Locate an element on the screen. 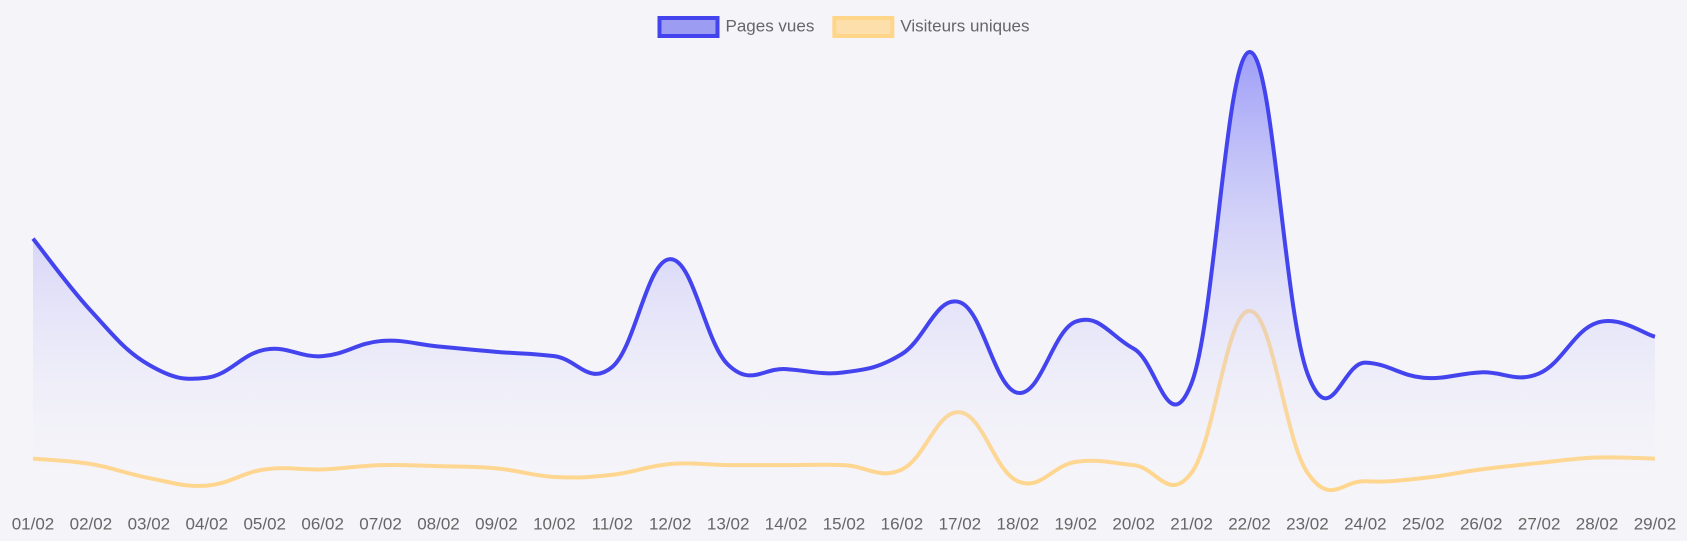 The width and height of the screenshot is (1687, 541). x-tick-label: 22/02 is located at coordinates (1249, 523).